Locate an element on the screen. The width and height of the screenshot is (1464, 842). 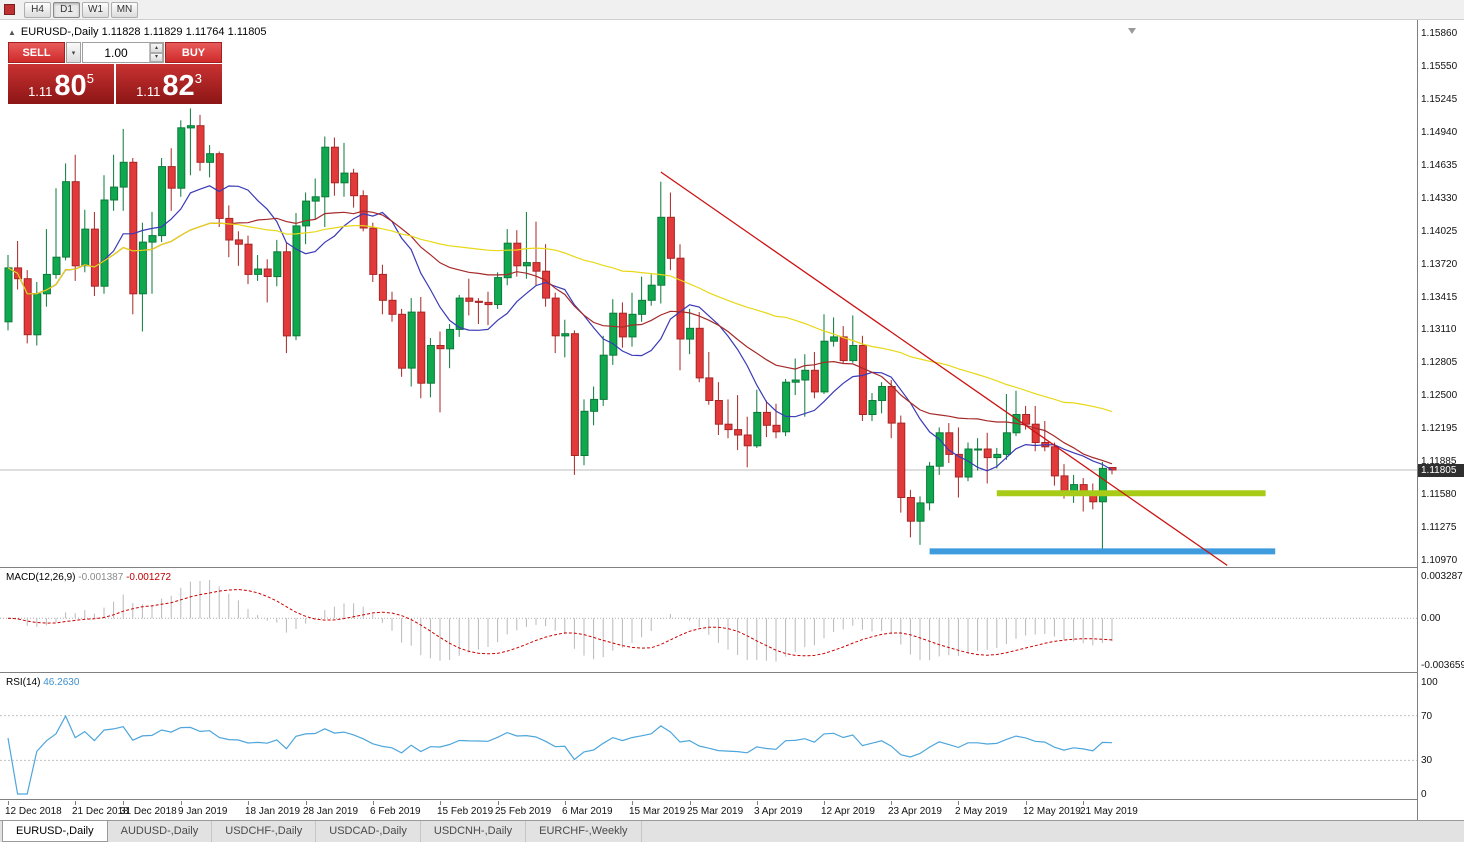
macd-axis-label: -0.003659 is located at coordinates (1442, 665).